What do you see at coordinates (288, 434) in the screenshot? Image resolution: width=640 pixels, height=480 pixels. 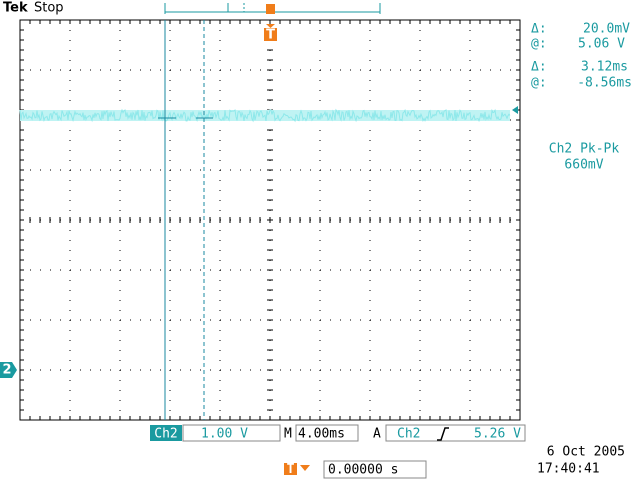 I see `timebase-label: M` at bounding box center [288, 434].